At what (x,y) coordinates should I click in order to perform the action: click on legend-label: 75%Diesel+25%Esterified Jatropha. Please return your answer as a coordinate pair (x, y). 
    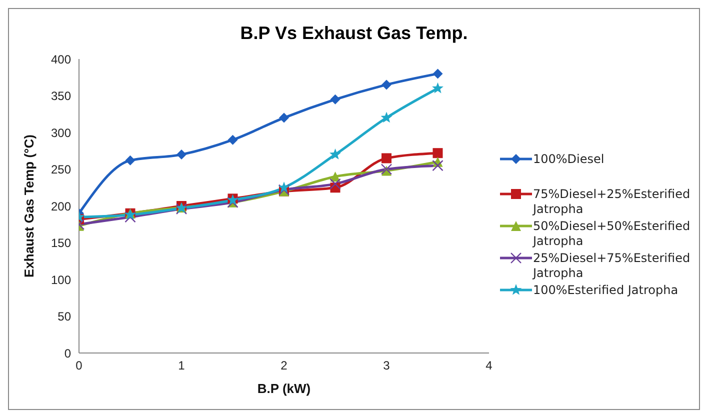
    Looking at the image, I should click on (612, 202).